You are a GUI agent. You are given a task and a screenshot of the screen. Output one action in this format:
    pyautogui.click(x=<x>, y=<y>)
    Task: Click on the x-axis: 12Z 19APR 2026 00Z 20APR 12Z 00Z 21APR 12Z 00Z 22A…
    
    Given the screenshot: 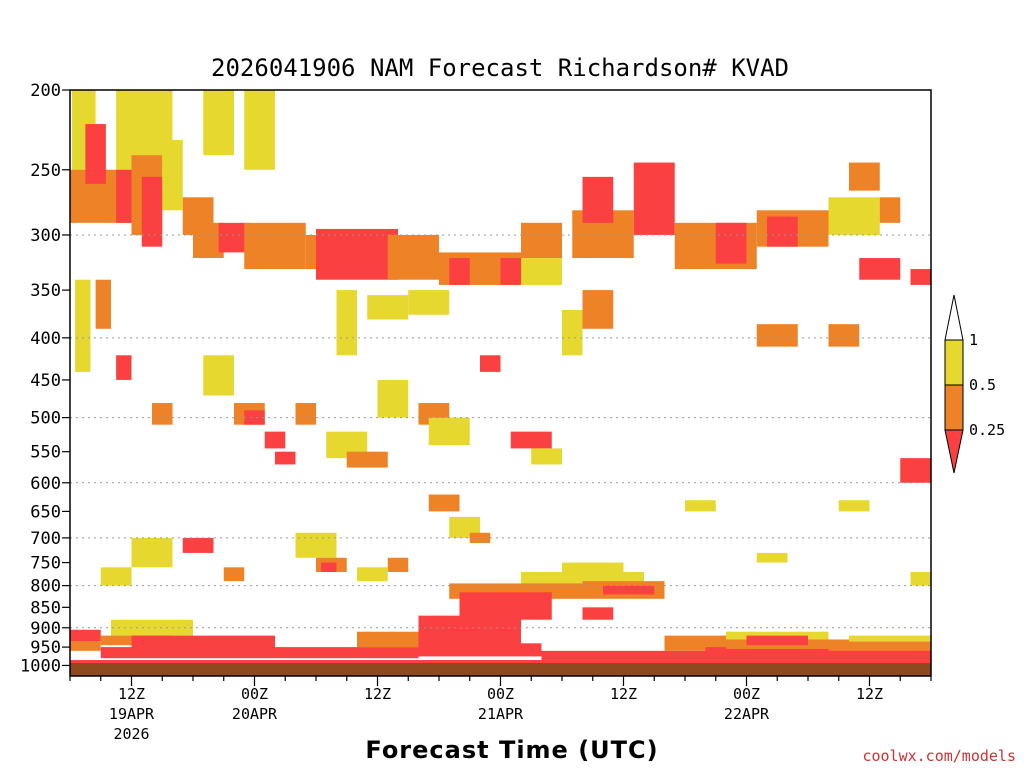 What is the action you would take?
    pyautogui.click(x=500, y=709)
    